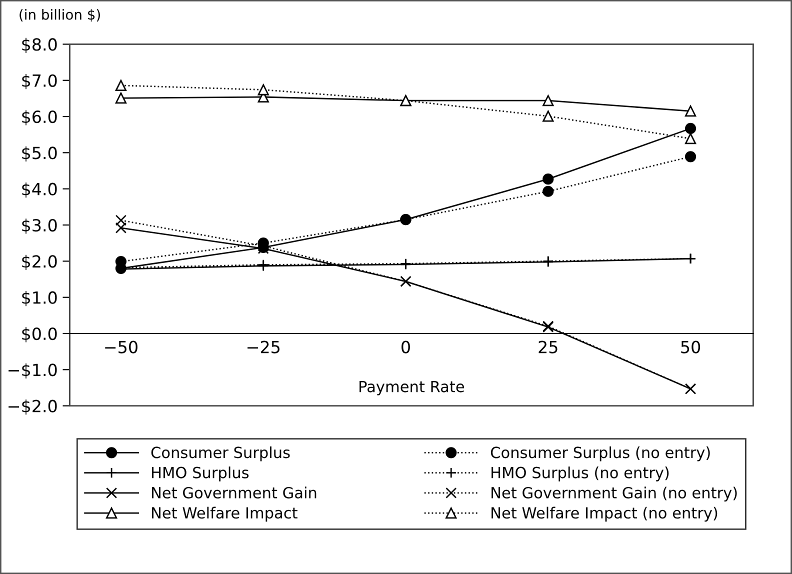 The image size is (792, 574). I want to click on y-tick-label: $7.0, so click(39, 82).